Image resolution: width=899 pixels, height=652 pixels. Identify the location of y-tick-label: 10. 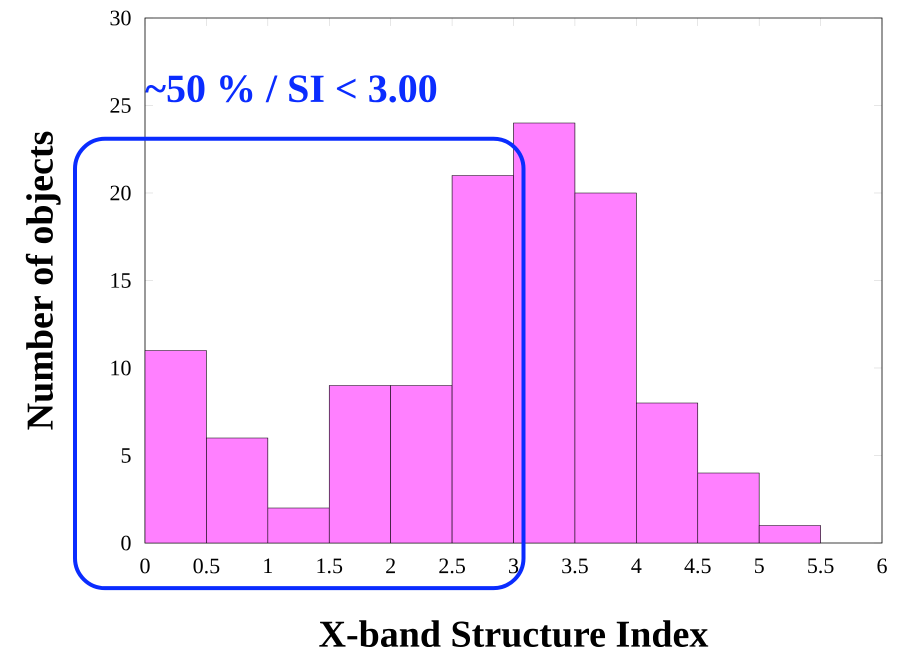
(121, 368).